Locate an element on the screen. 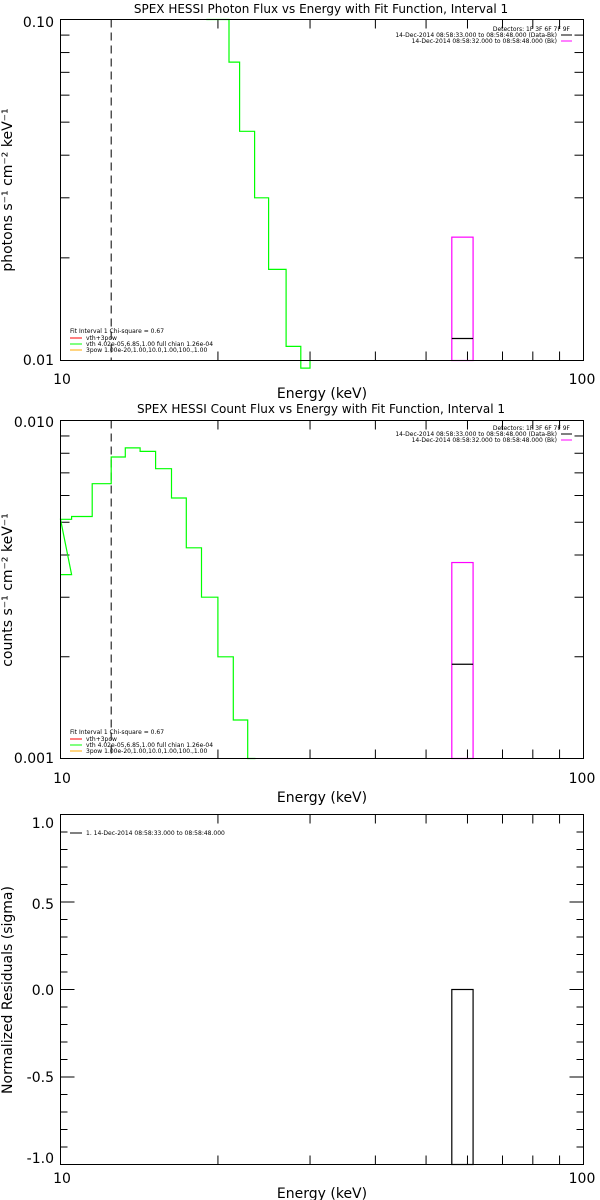  panel-1-xtick-label-100: 100 is located at coordinates (582, 380).